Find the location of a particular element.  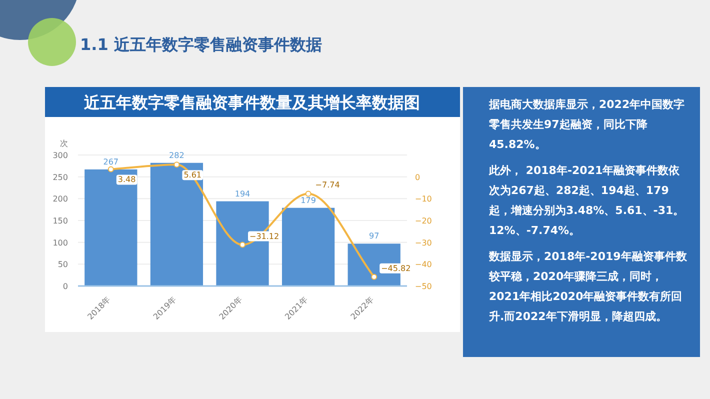

y2-tick-label: −30 is located at coordinates (423, 243).